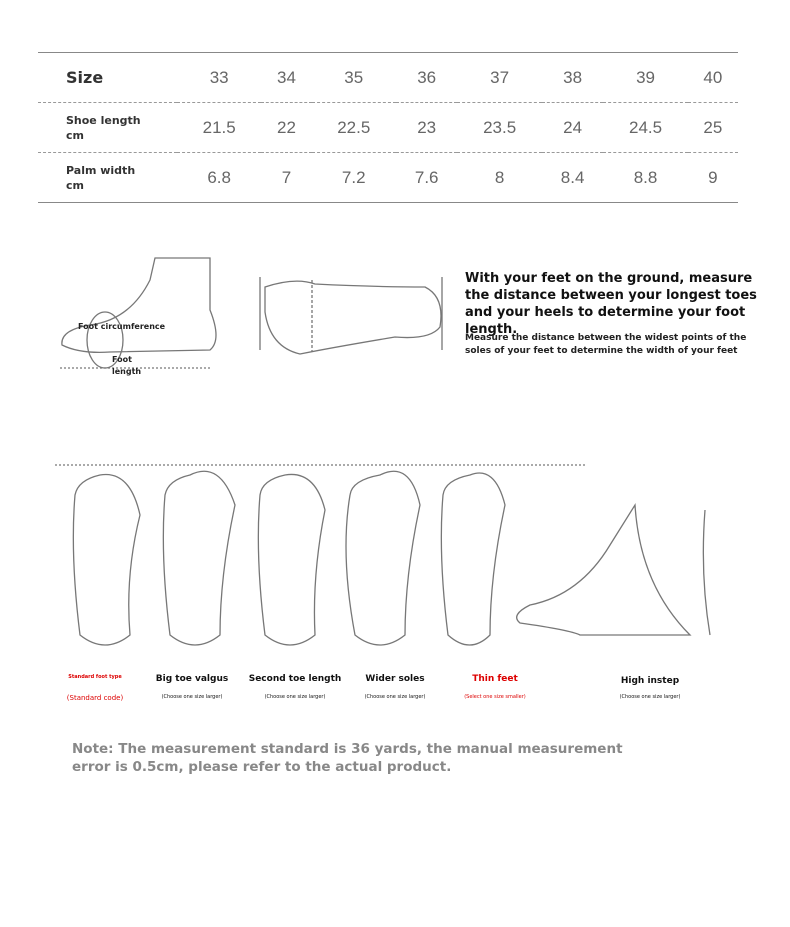 This screenshot has width=790, height=927. What do you see at coordinates (499, 177) in the screenshot?
I see `table-cell: 8` at bounding box center [499, 177].